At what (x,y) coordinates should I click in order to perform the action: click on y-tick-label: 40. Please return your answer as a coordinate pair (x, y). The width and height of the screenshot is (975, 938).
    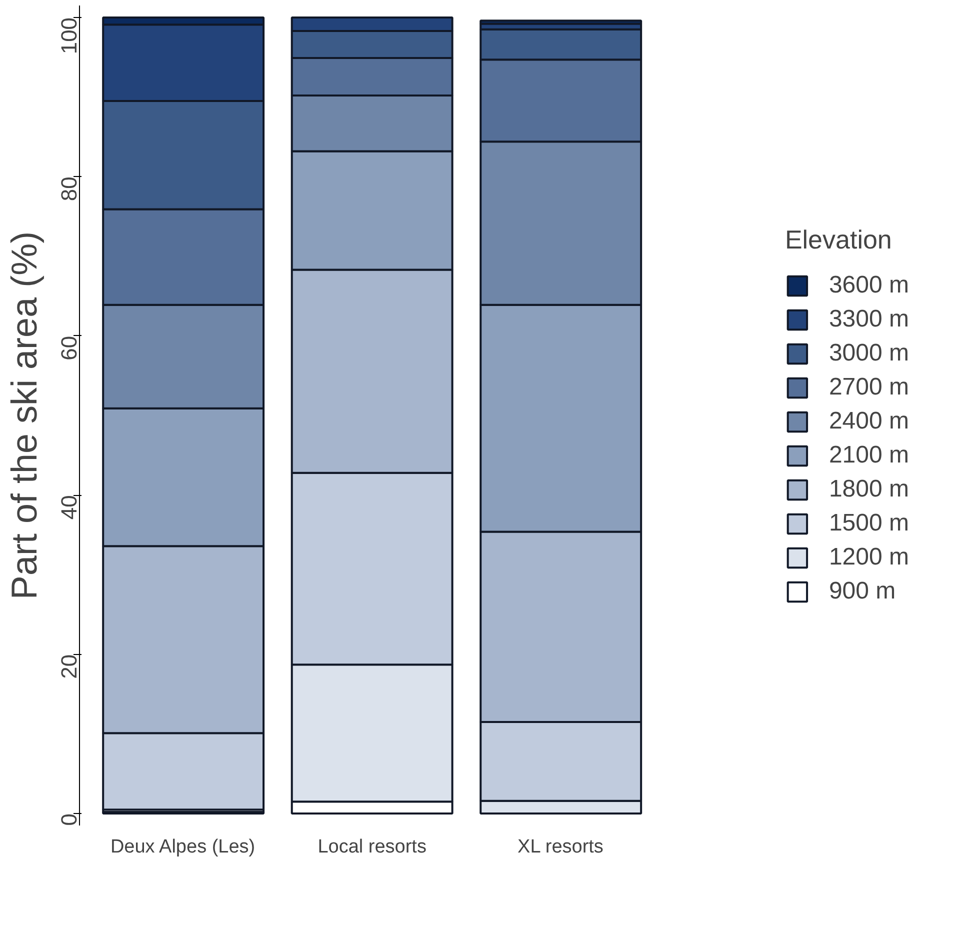
    Looking at the image, I should click on (69, 507).